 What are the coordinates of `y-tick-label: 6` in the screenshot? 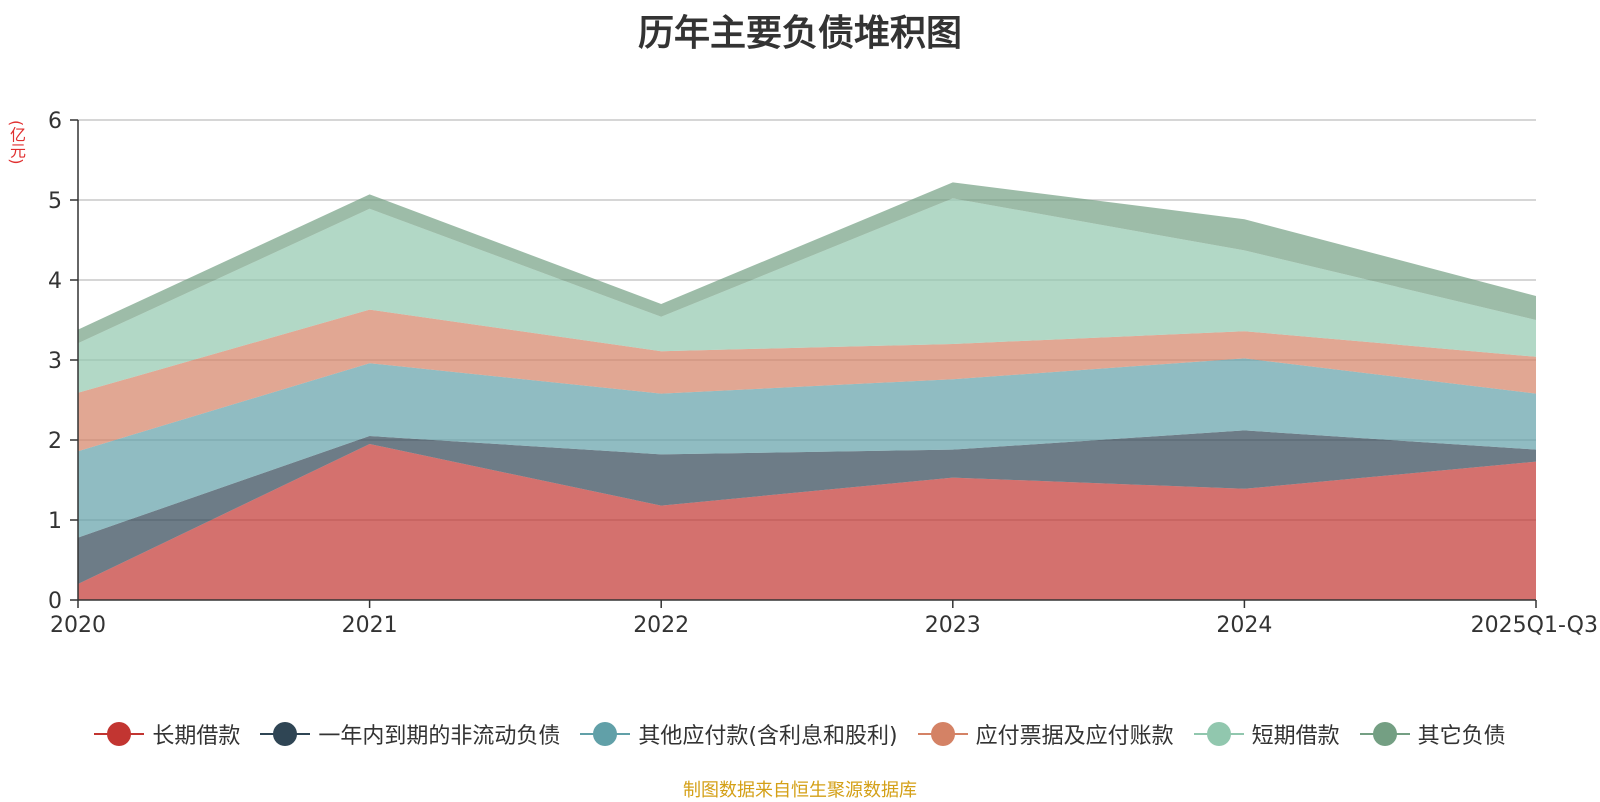 It's located at (55, 121).